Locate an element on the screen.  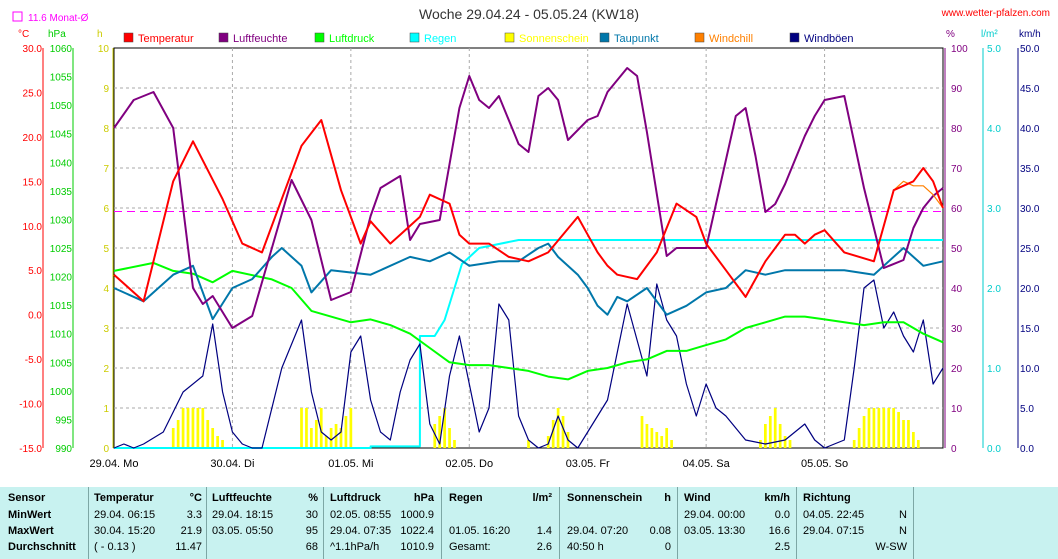
summary-header-sunshine: Sonnenschein is located at coordinates (605, 498).